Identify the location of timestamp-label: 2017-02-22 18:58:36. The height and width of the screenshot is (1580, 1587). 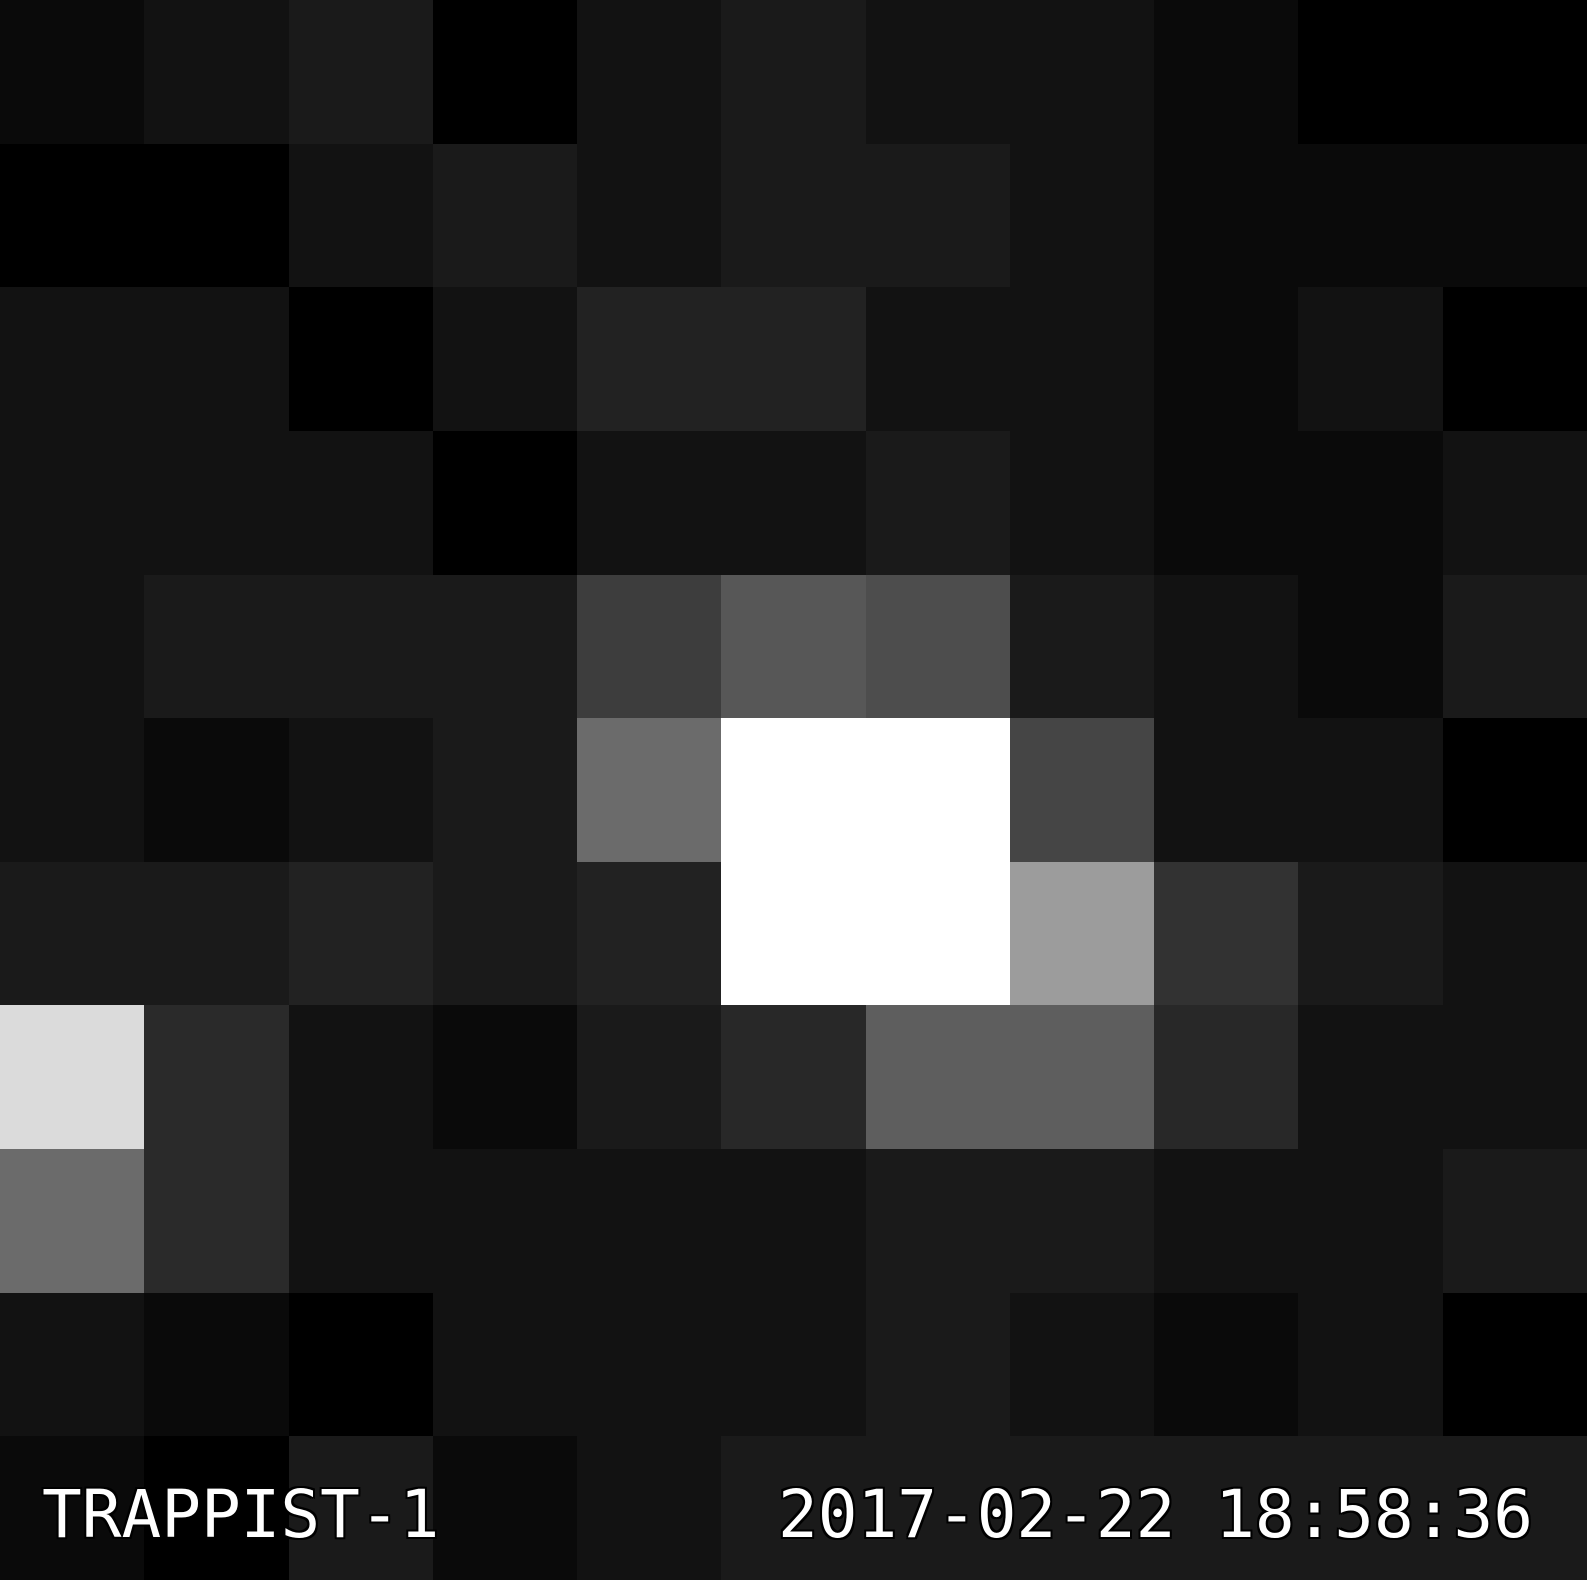
(1155, 1514).